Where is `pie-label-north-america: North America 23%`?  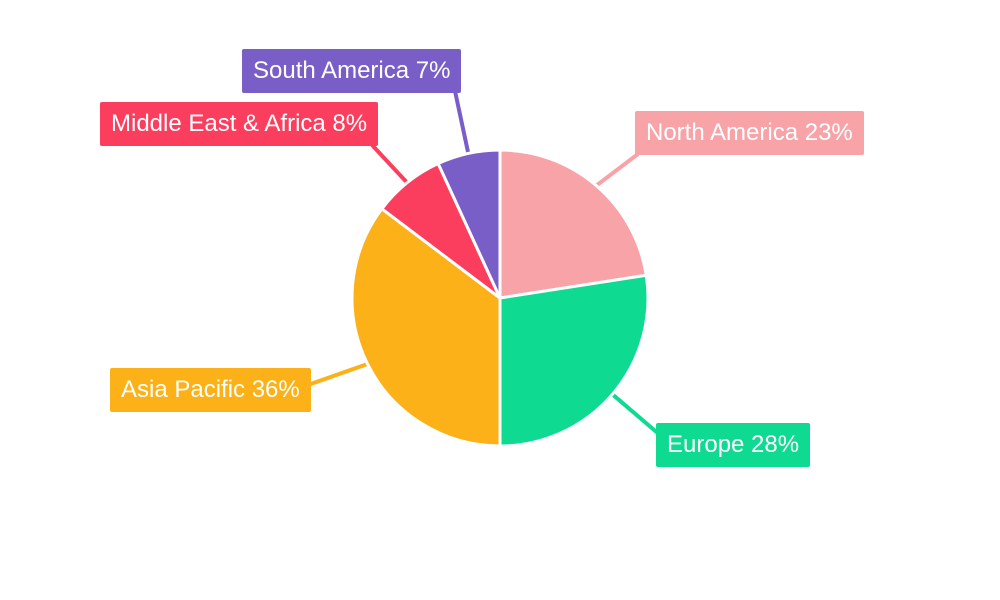 pie-label-north-america: North America 23% is located at coordinates (749, 133).